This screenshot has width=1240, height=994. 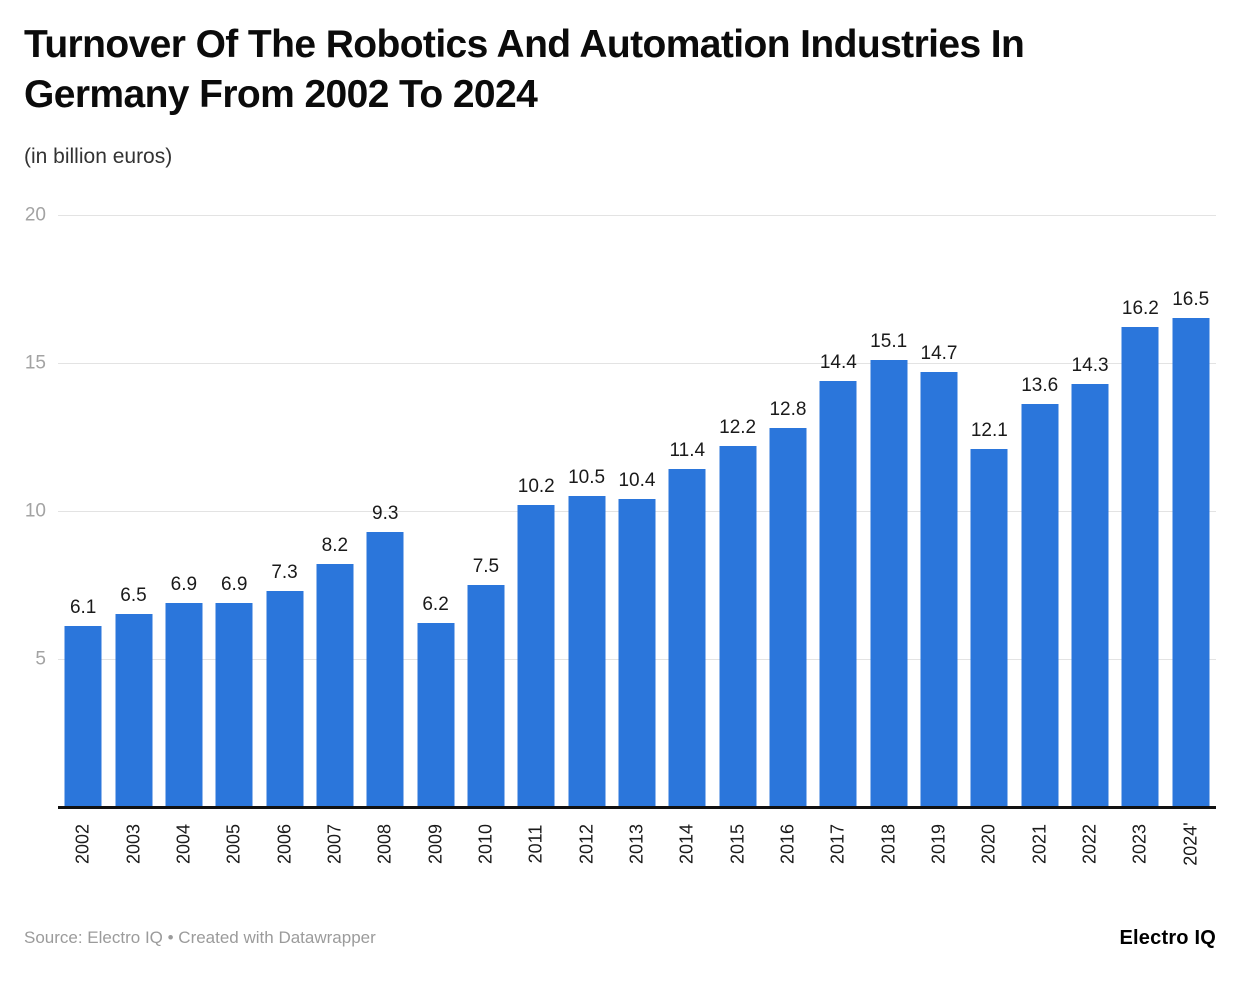 I want to click on x-axis-tick: 2009, so click(x=435, y=848).